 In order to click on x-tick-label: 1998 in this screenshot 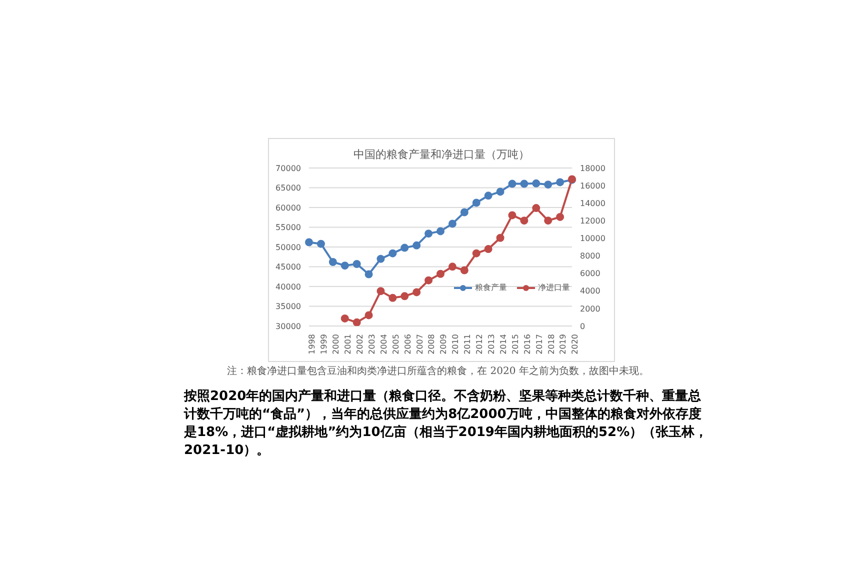, I will do `click(312, 344)`.